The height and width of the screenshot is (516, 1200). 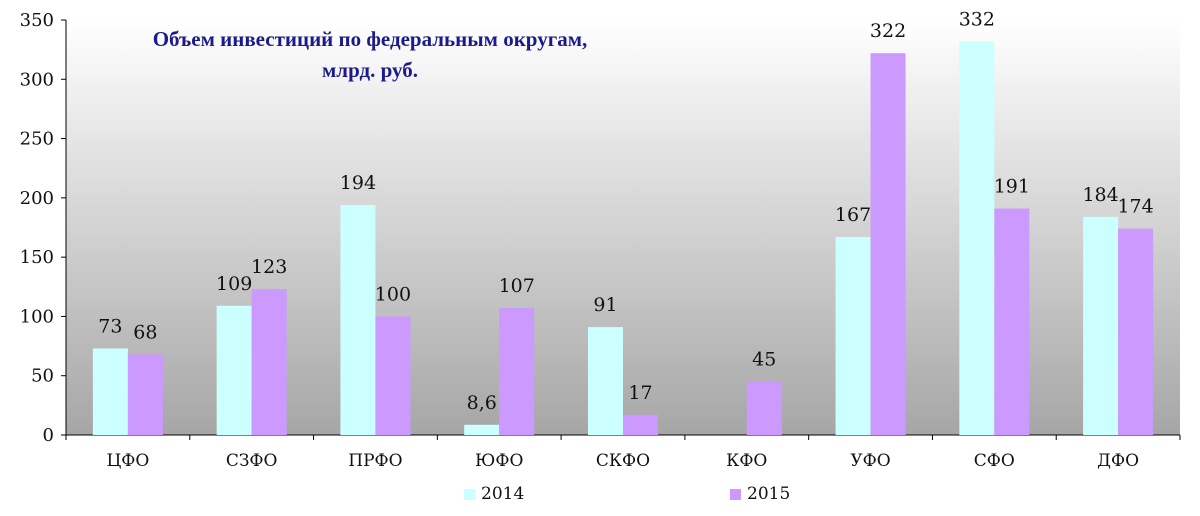 I want to click on x-tick-label: СФО, so click(x=994, y=461).